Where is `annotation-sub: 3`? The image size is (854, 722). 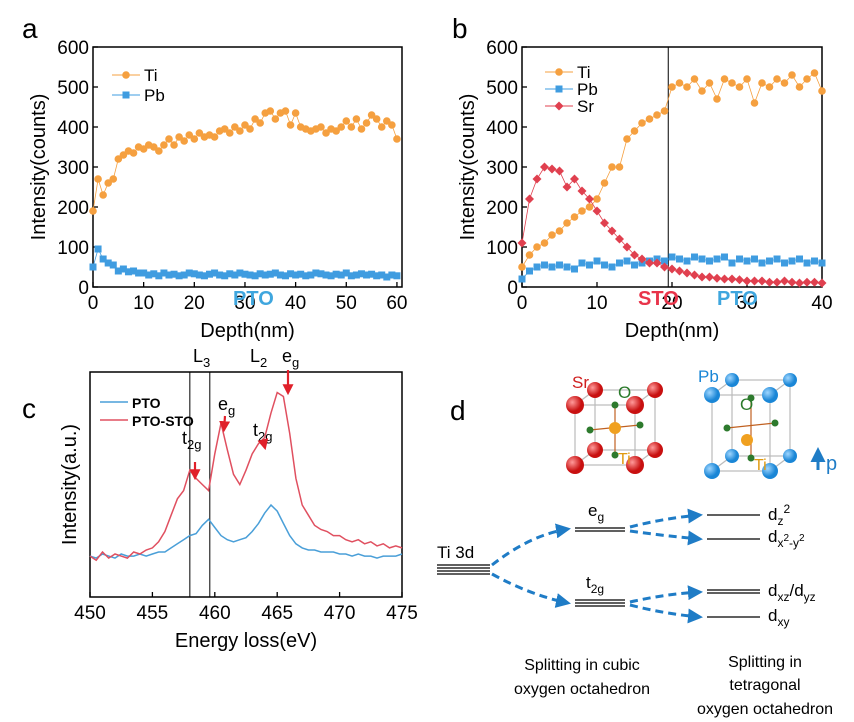
annotation-sub: 3 is located at coordinates (206, 362).